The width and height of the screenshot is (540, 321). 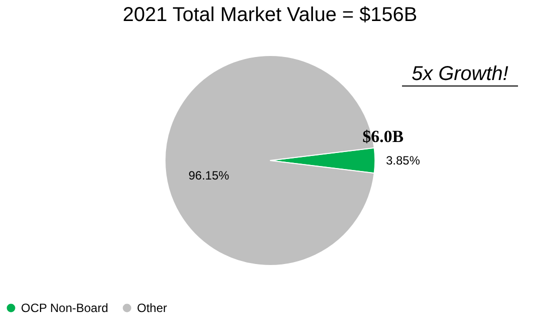 I want to click on legend-label: OCP Non-Board, so click(x=64, y=308).